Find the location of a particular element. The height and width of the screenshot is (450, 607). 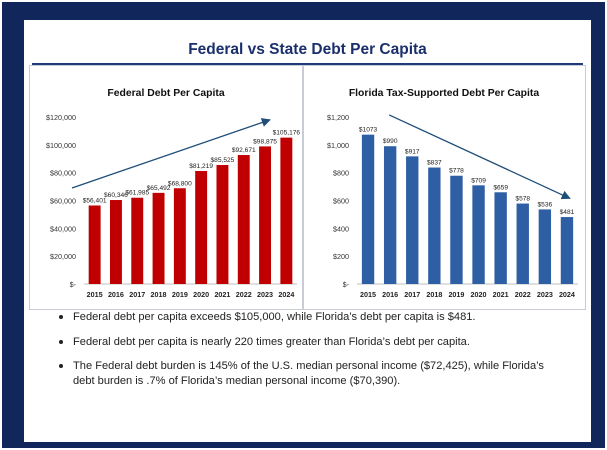

y-tick-label: $400 is located at coordinates (341, 228).